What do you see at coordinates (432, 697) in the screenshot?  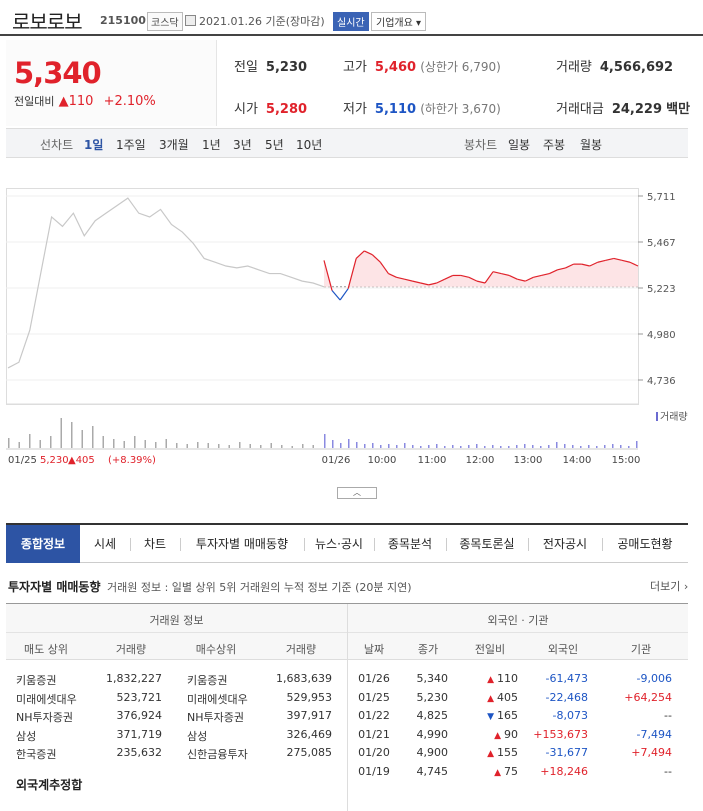 I see `row-close: 5,230` at bounding box center [432, 697].